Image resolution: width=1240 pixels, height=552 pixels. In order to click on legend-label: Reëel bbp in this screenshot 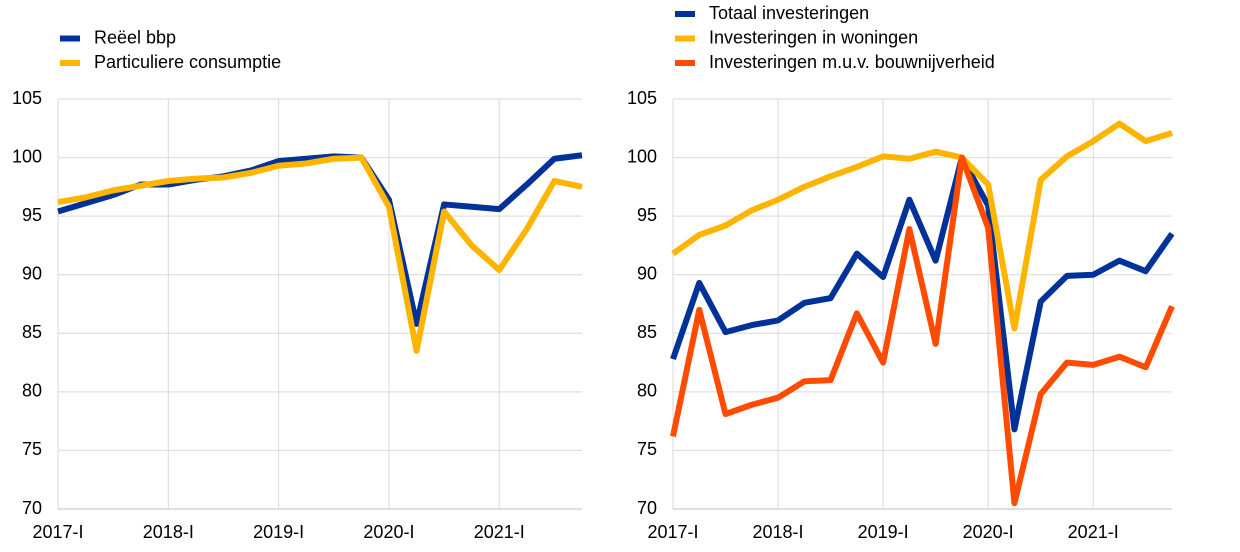, I will do `click(135, 37)`.